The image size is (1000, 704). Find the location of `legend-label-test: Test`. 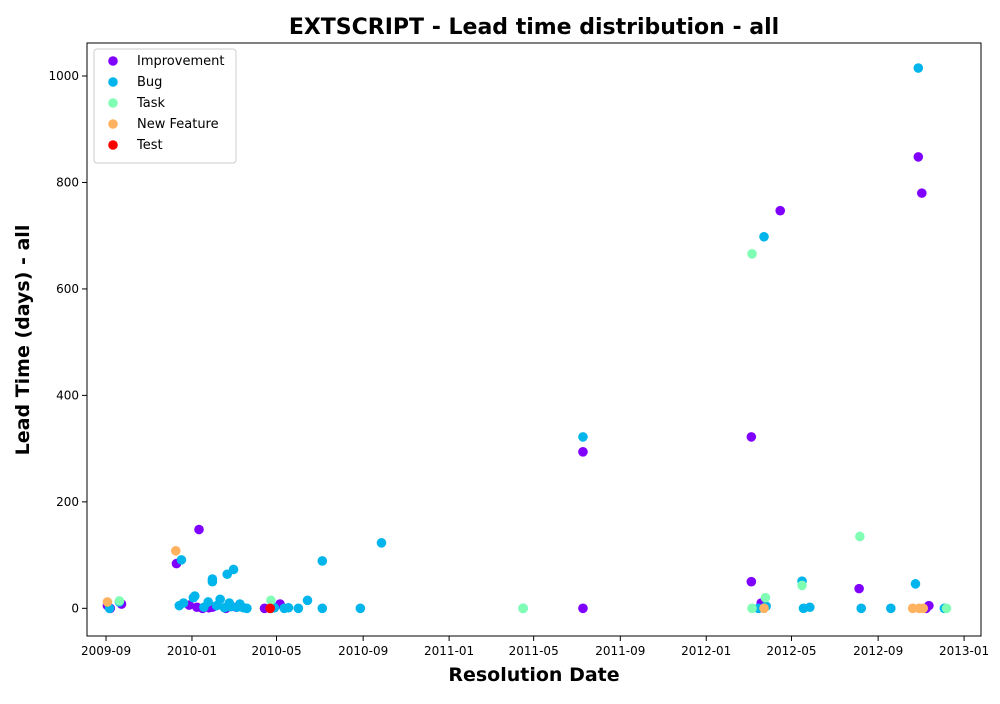

legend-label-test: Test is located at coordinates (149, 145).